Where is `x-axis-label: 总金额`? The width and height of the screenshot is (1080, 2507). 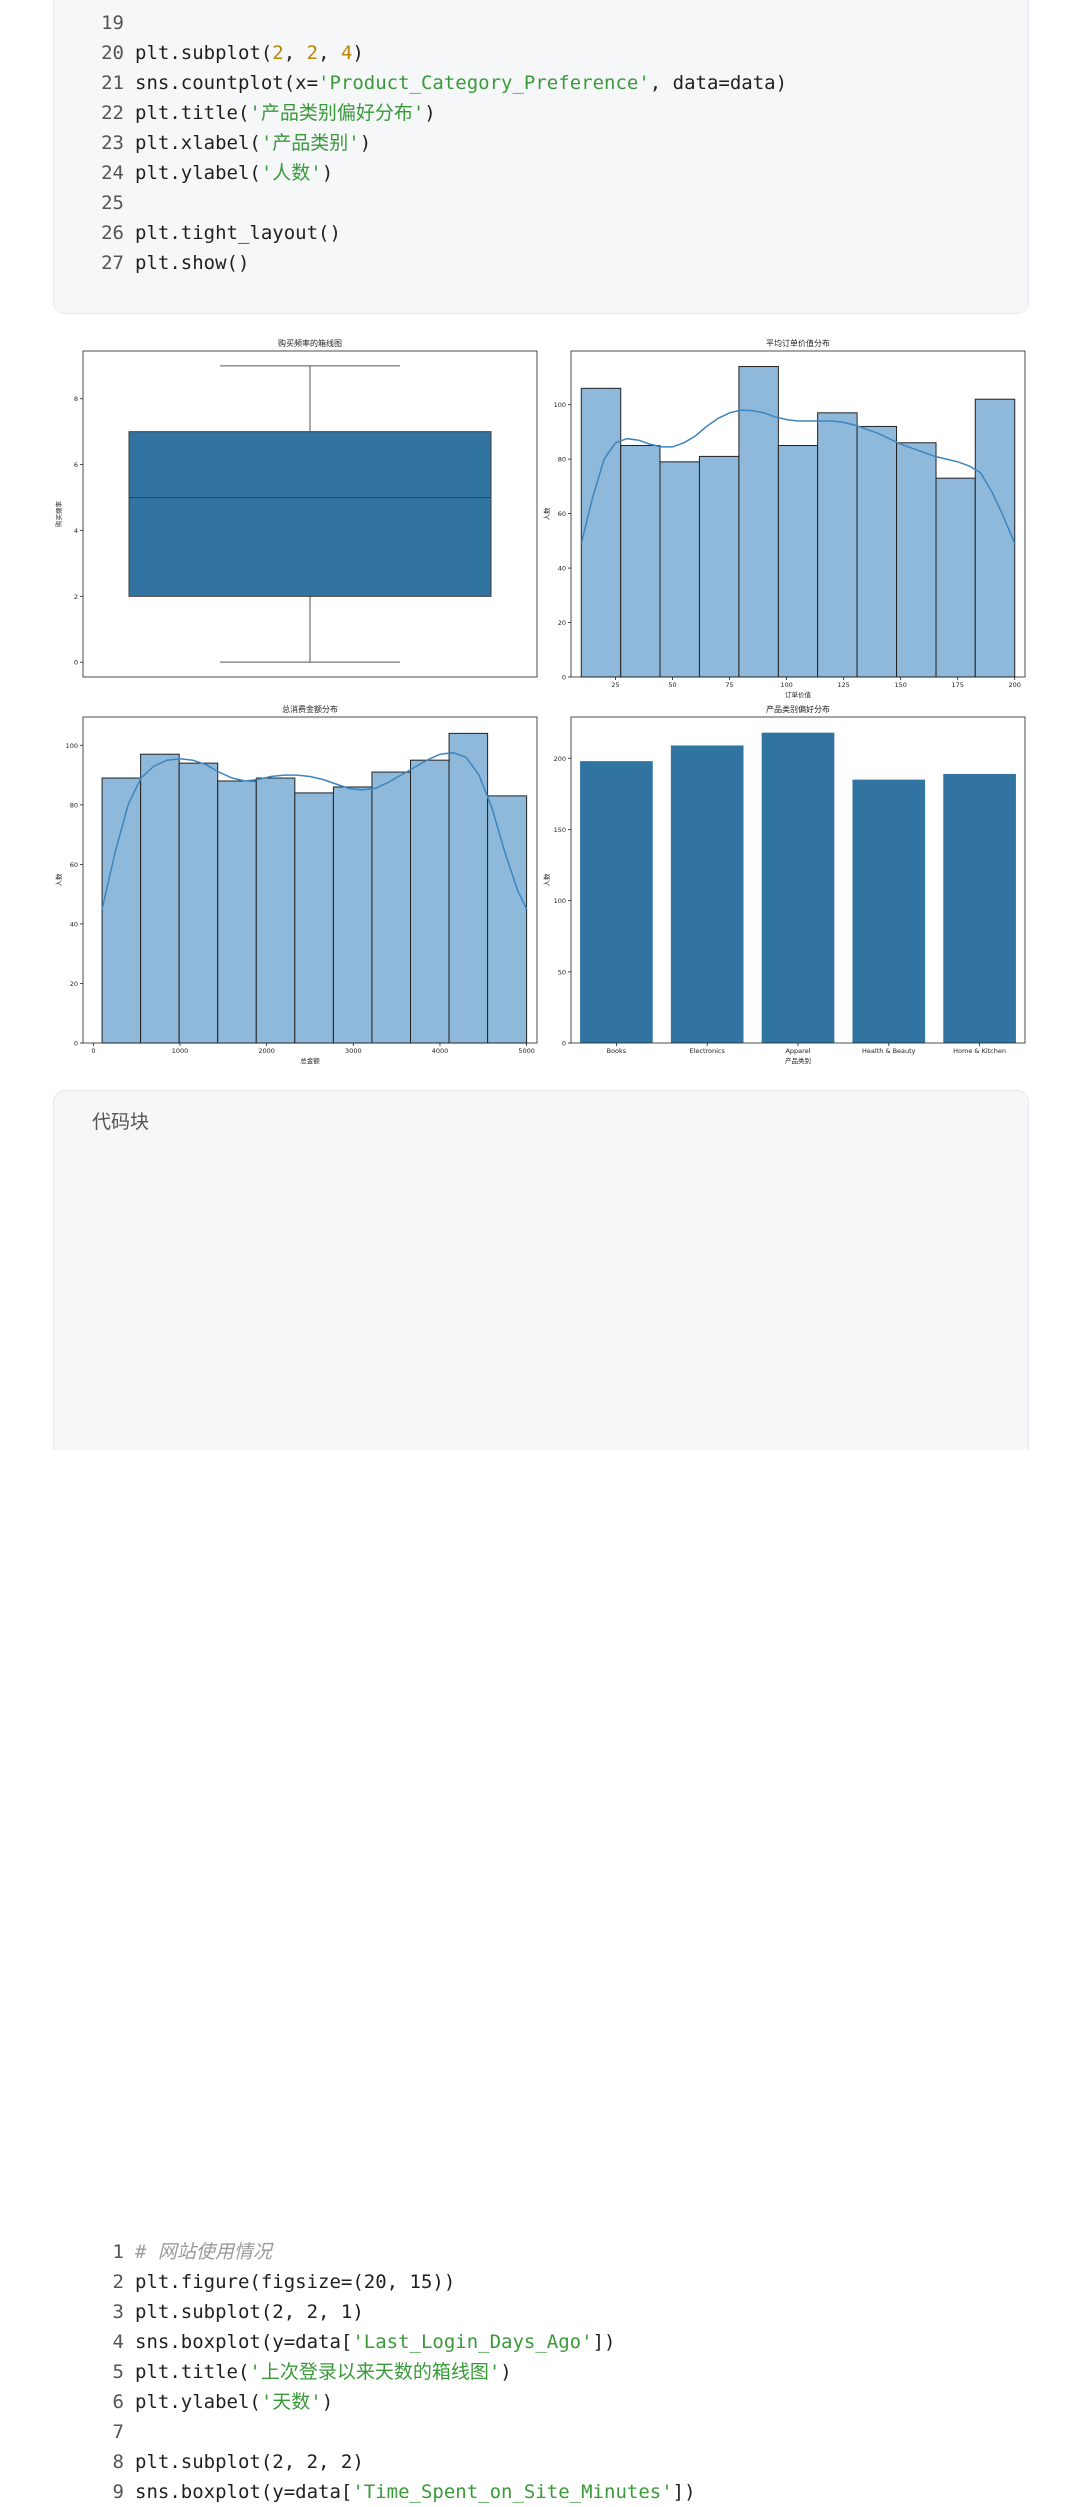 x-axis-label: 总金额 is located at coordinates (310, 1060).